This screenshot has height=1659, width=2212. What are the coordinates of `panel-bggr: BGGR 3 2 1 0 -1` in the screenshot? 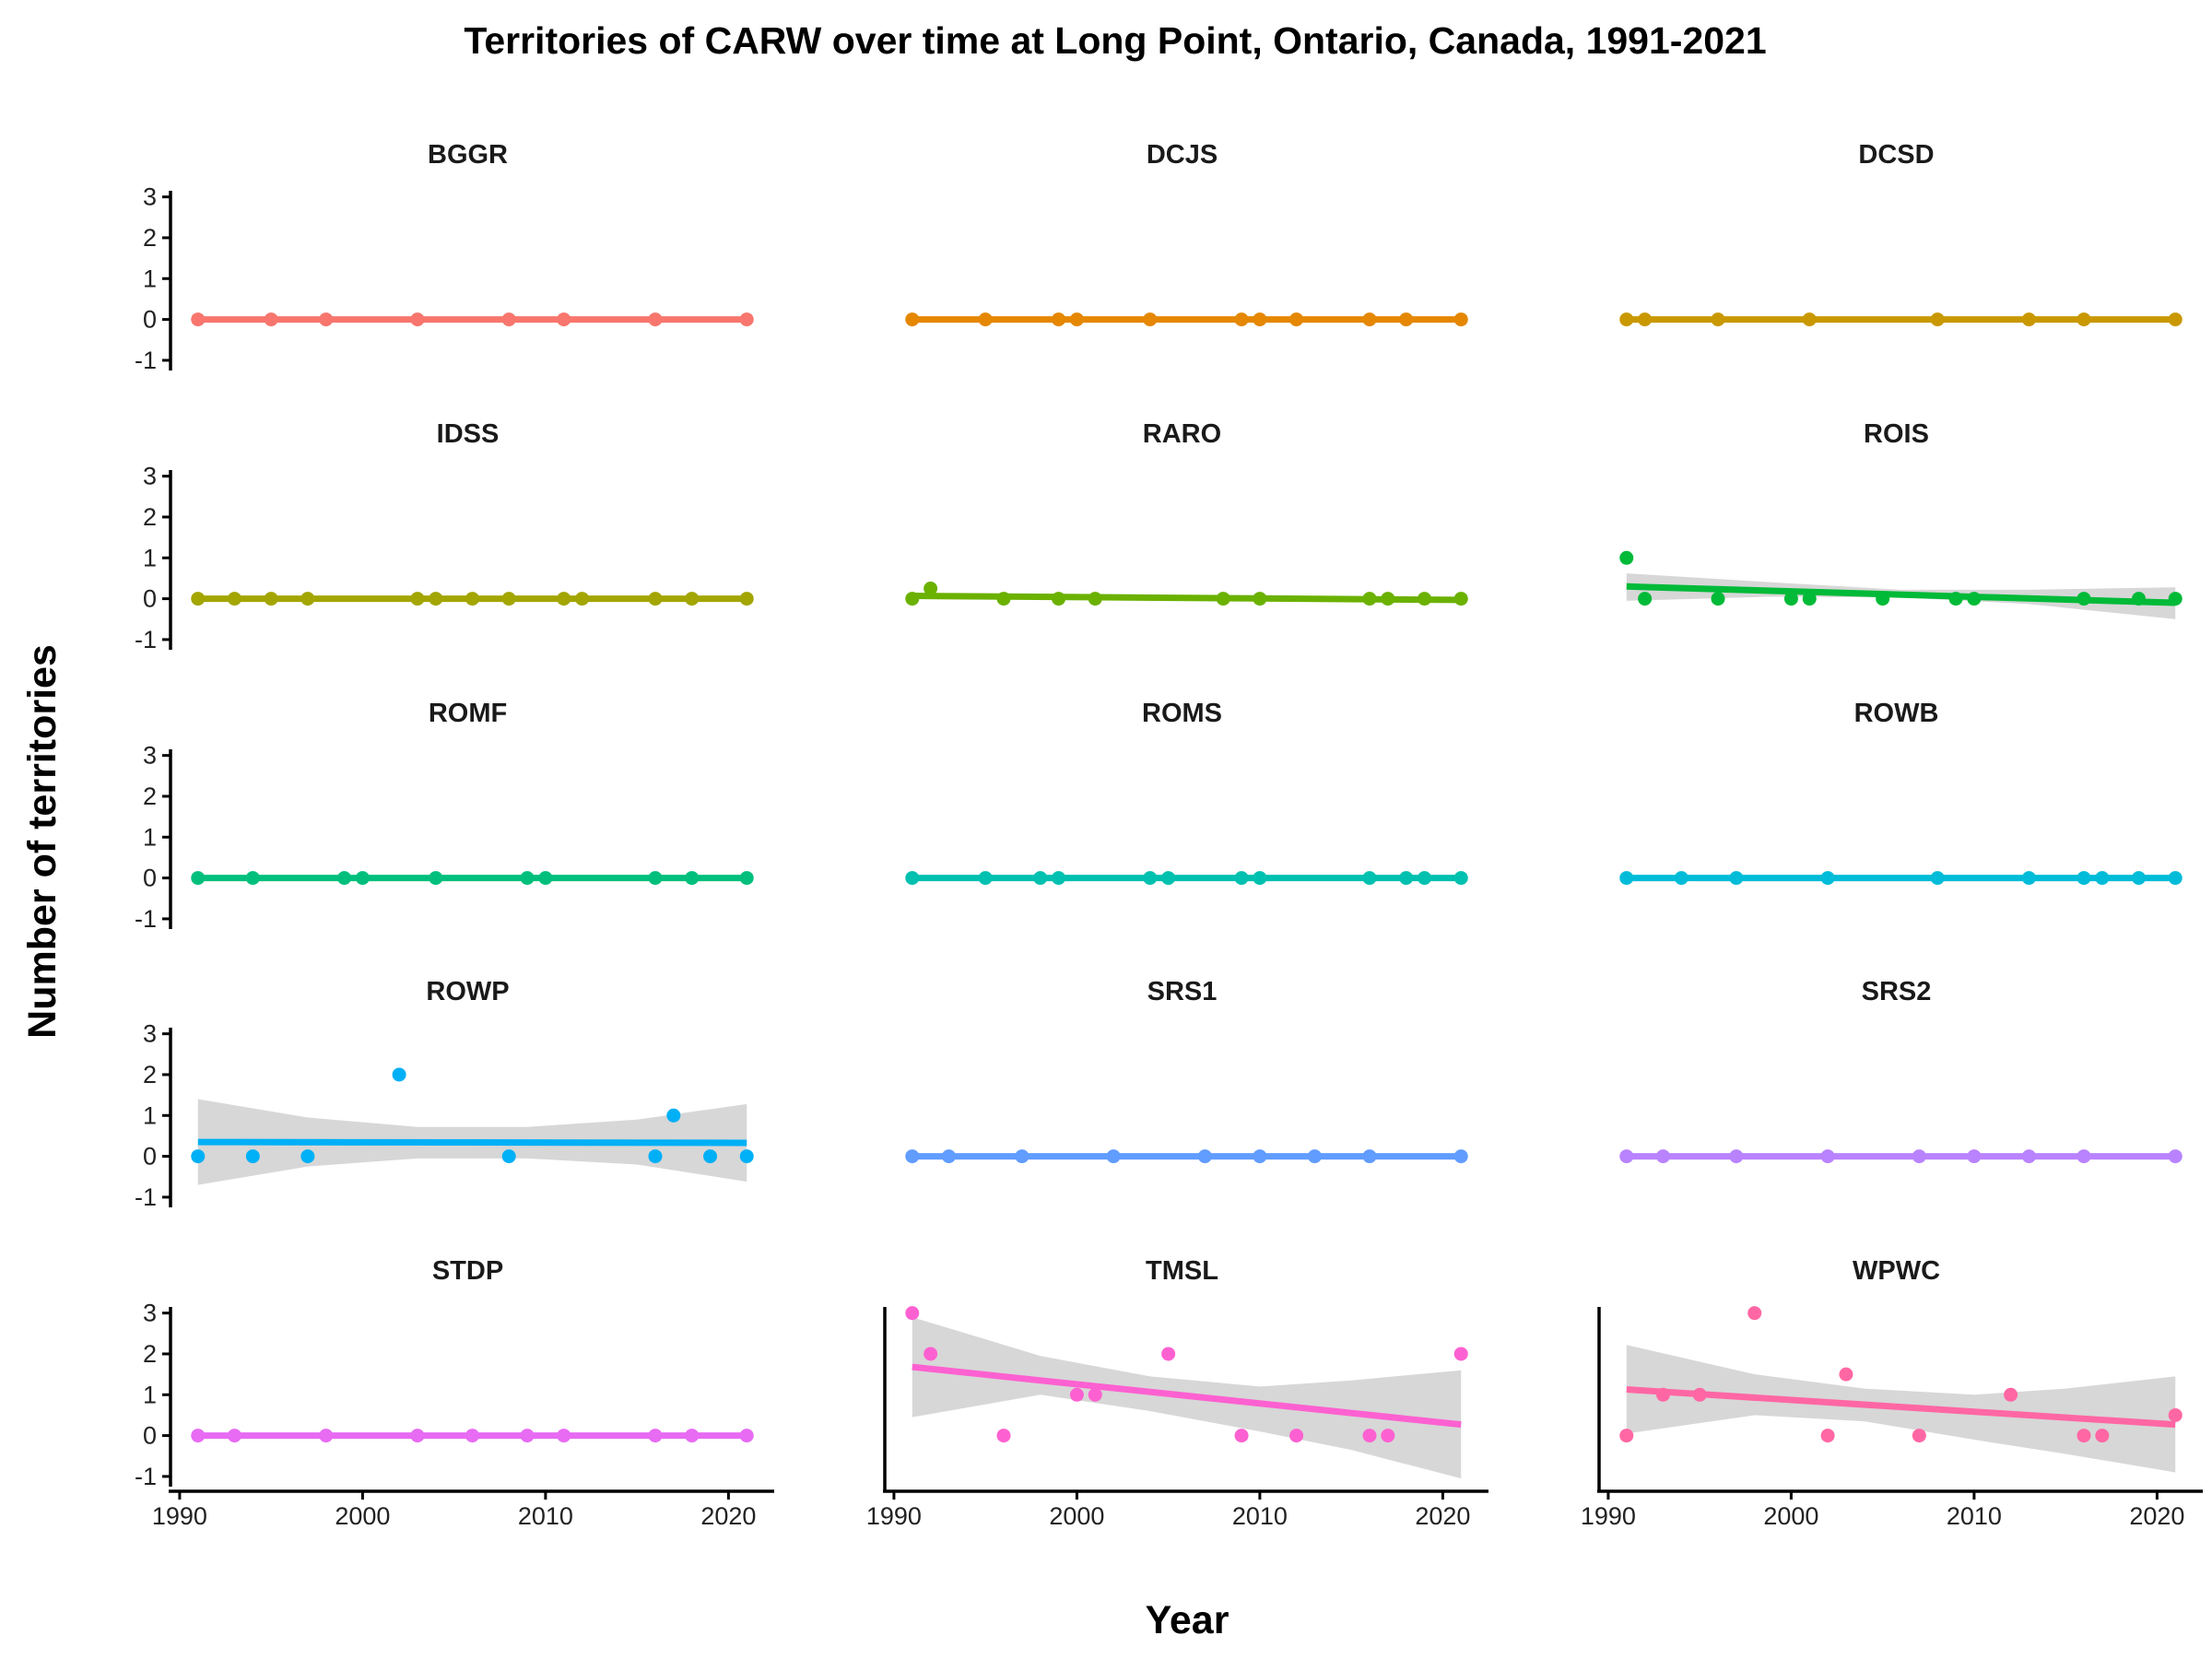 It's located at (444, 257).